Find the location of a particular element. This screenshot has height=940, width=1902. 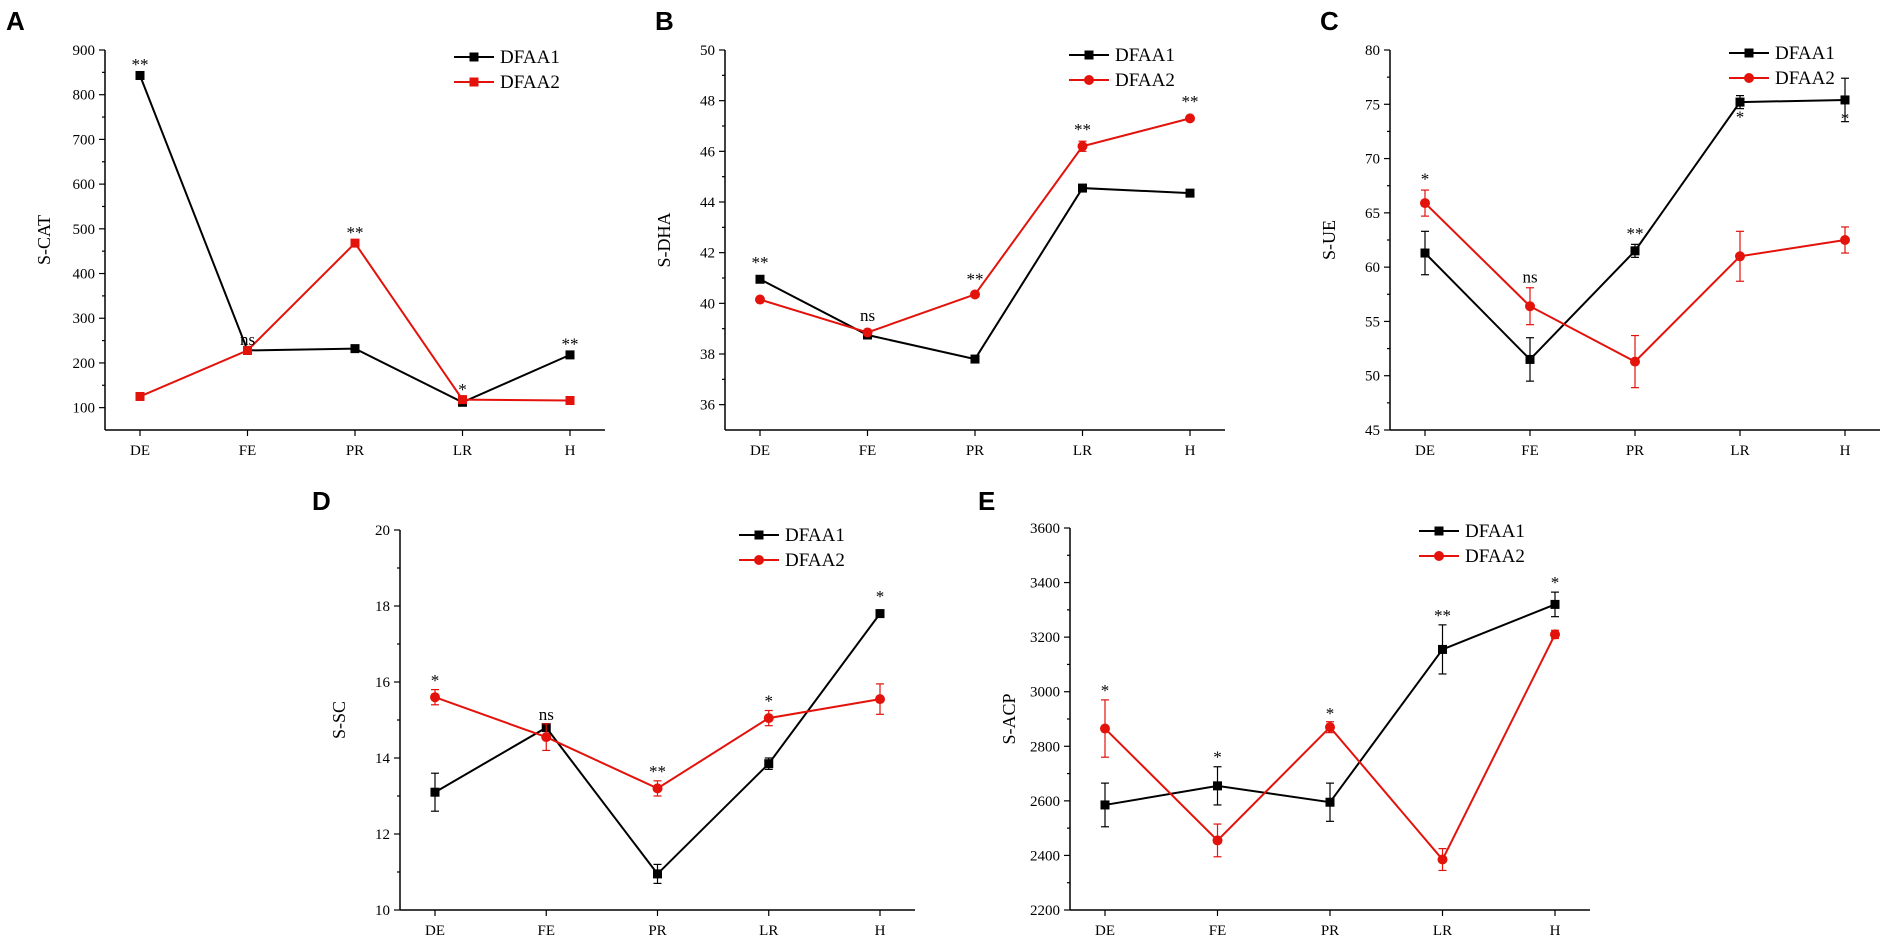

y-tick-label: 2400 is located at coordinates (1045, 856).